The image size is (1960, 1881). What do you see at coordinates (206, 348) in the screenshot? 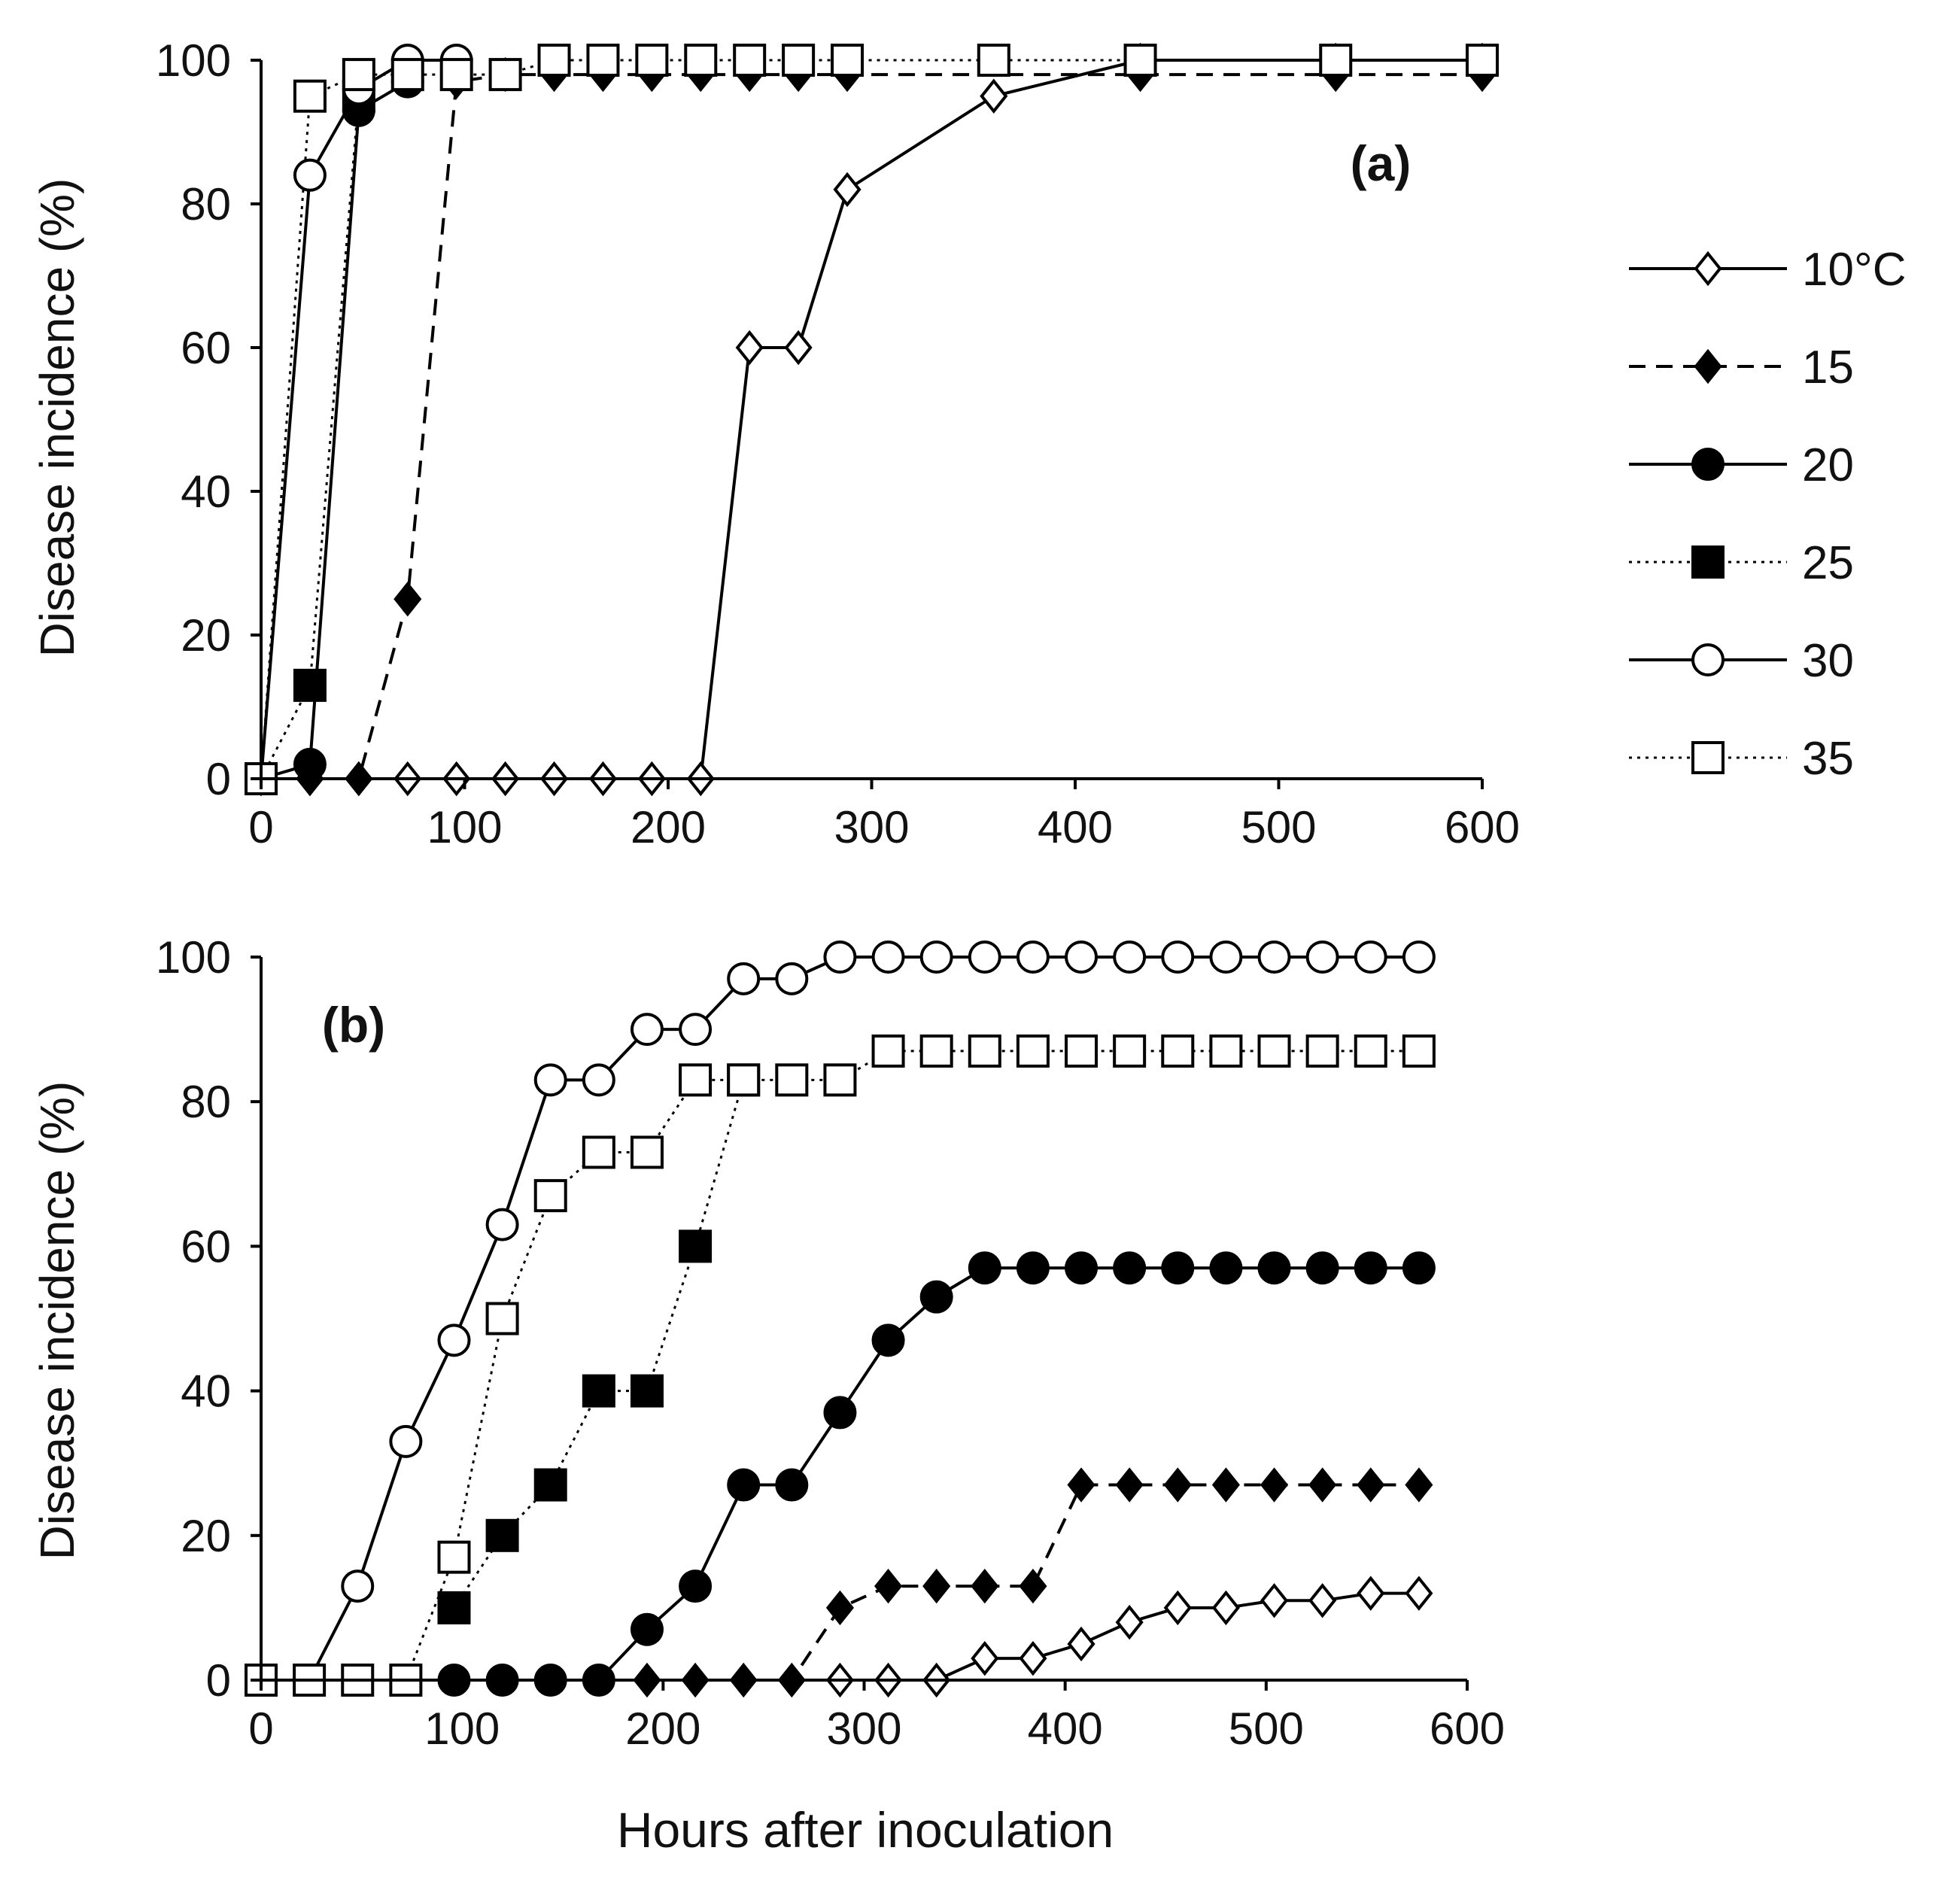
I see `panel-a-y-tick-label: 60` at bounding box center [206, 348].